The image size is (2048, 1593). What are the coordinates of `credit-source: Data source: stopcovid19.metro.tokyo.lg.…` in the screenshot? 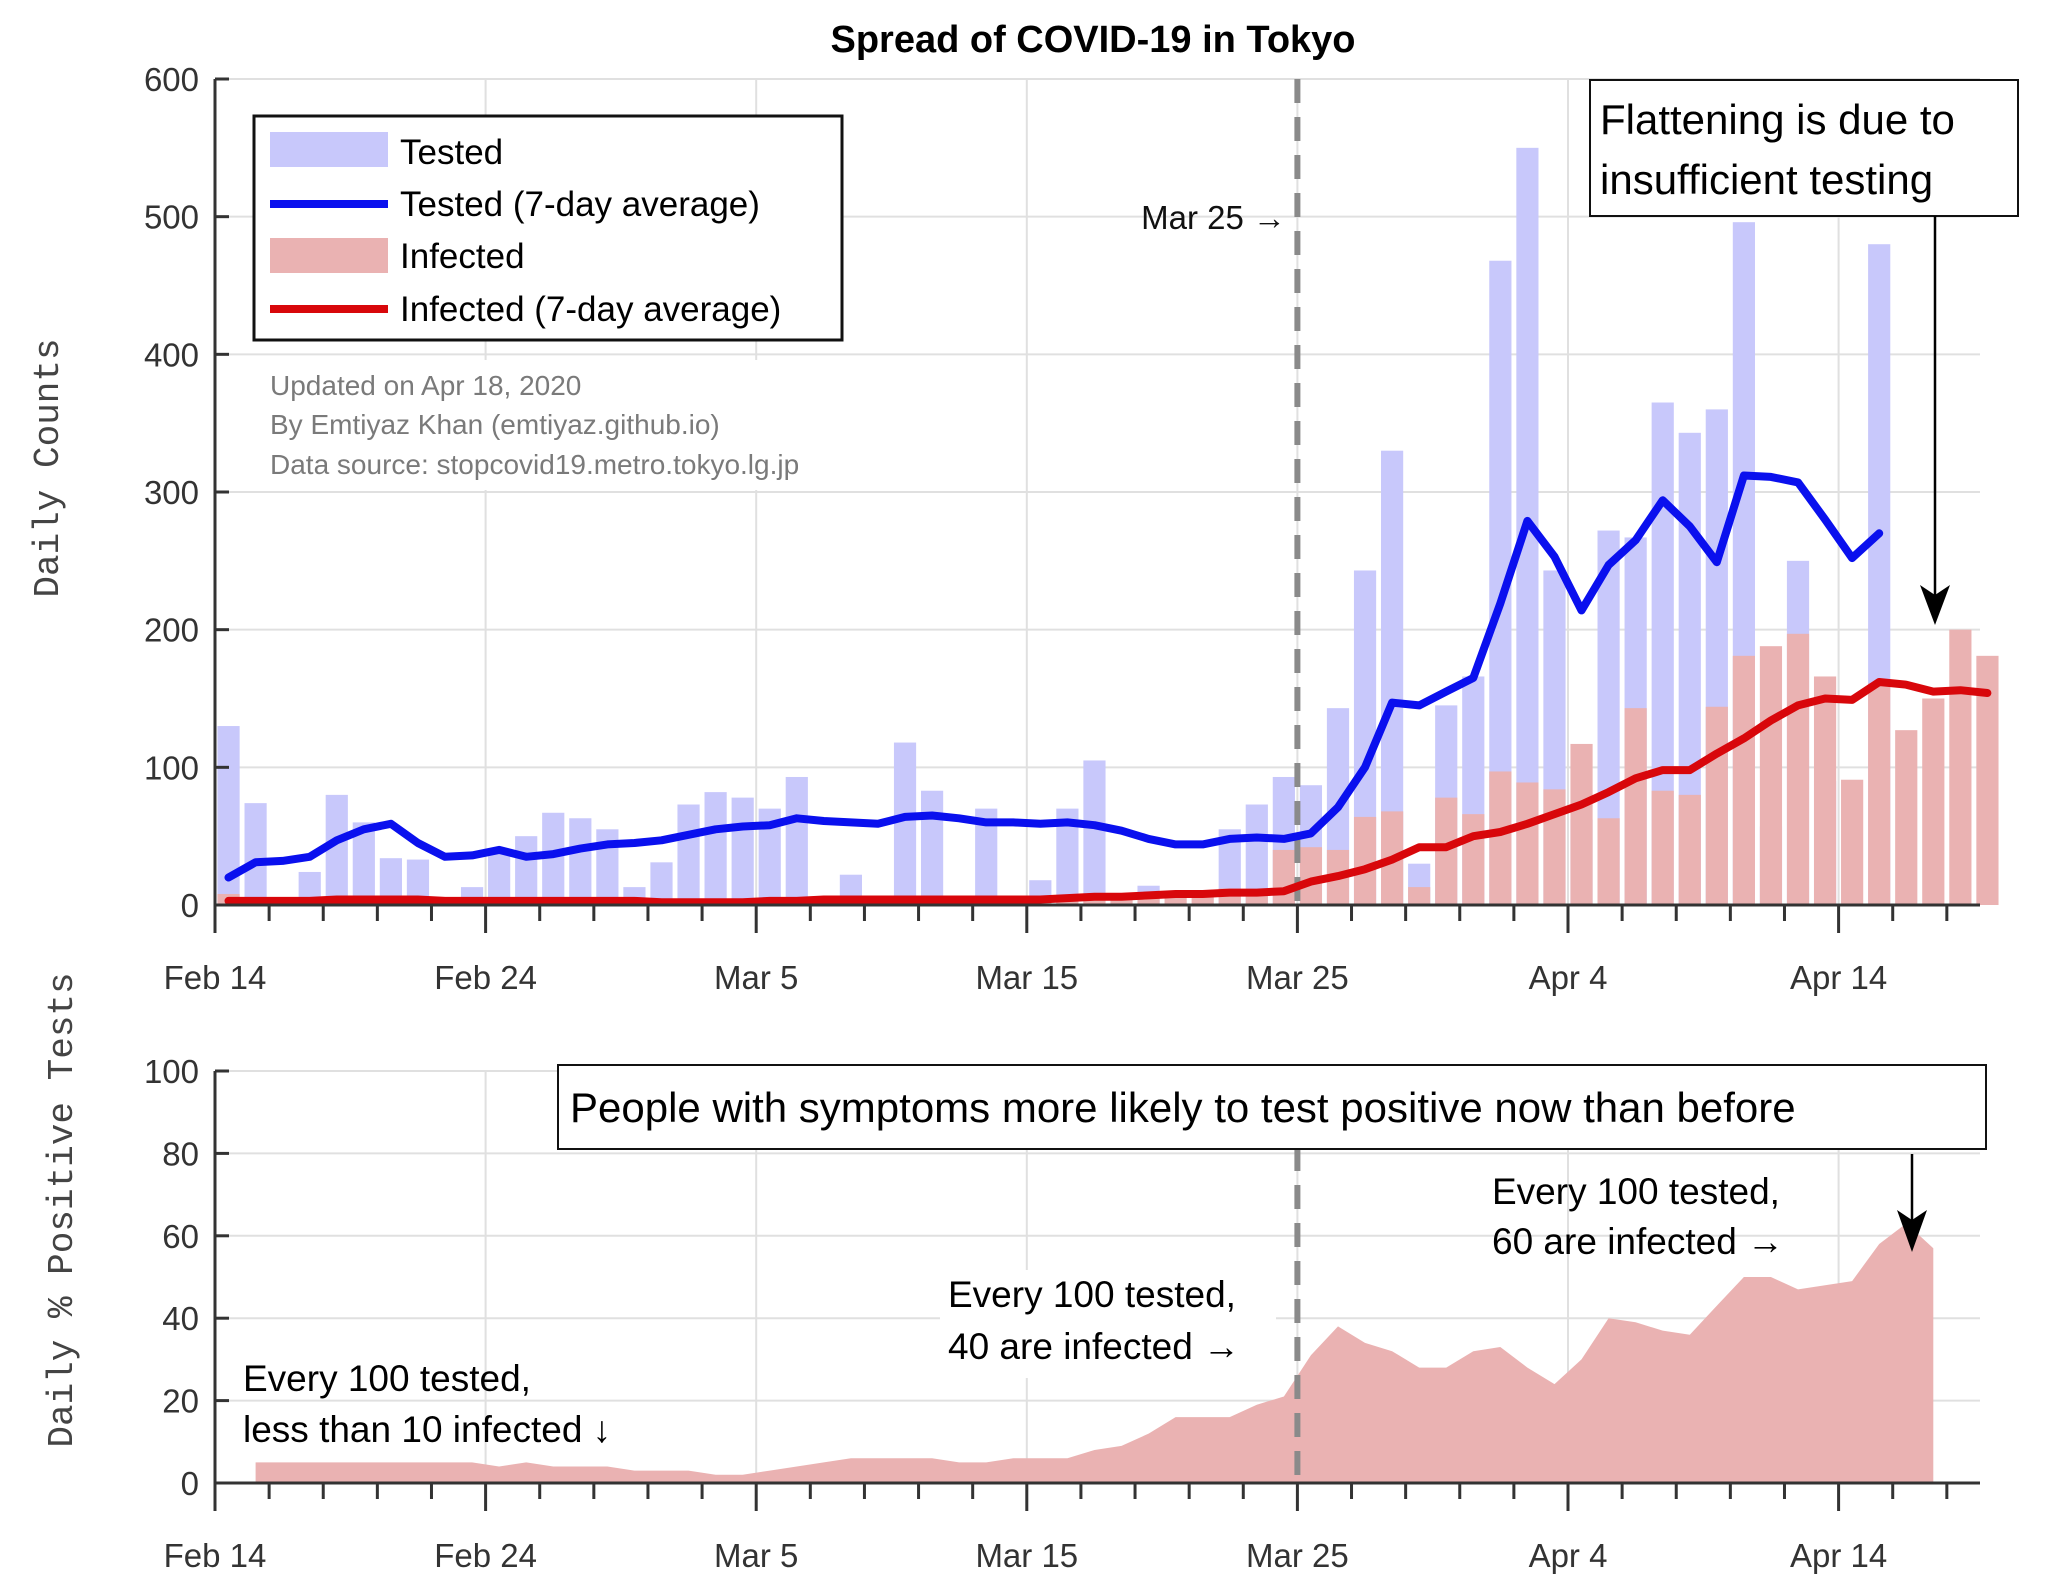 It's located at (534, 464).